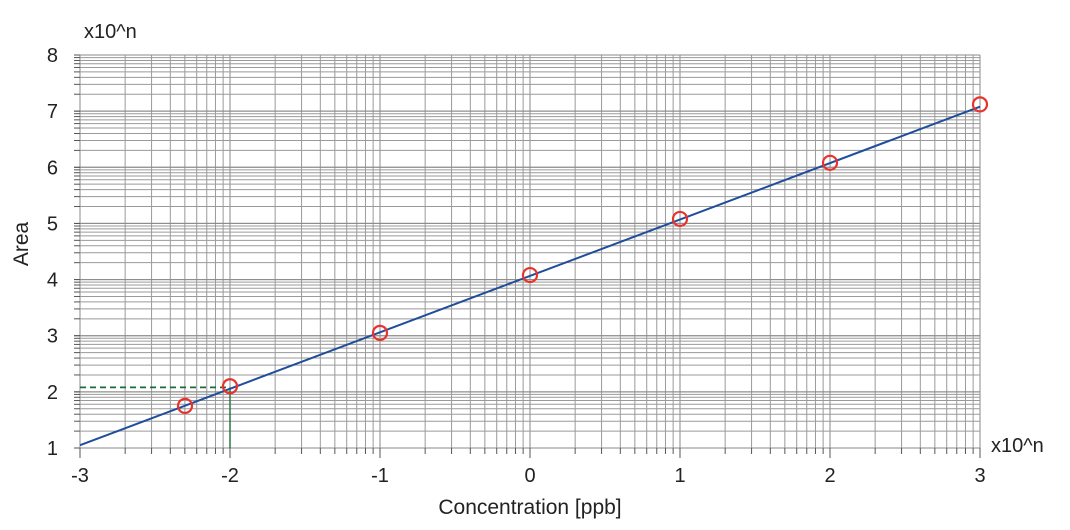 This screenshot has height=530, width=1070. Describe the element at coordinates (380, 476) in the screenshot. I see `x-tick-label: -1` at that location.